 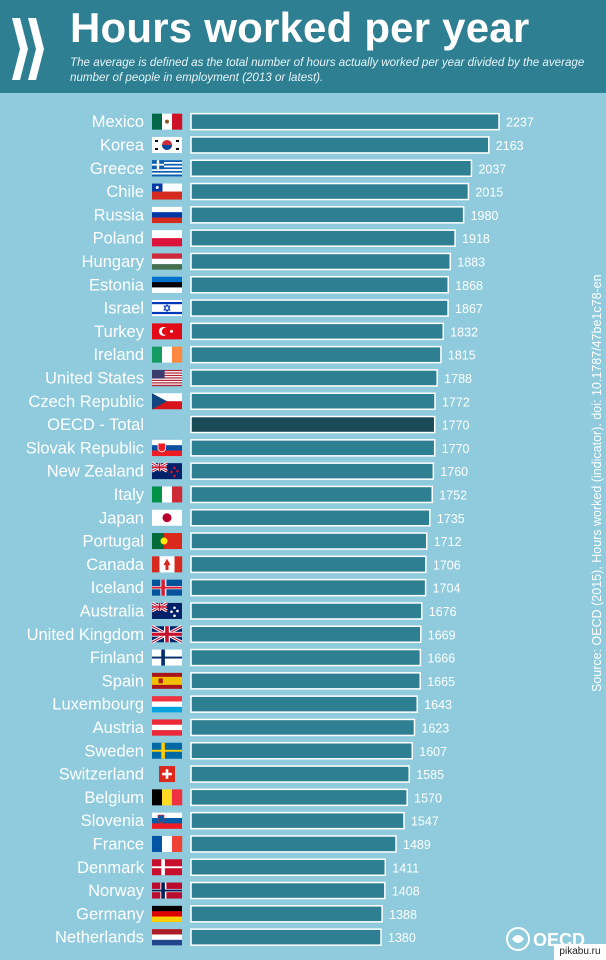 What do you see at coordinates (129, 495) in the screenshot?
I see `category-label: Italy` at bounding box center [129, 495].